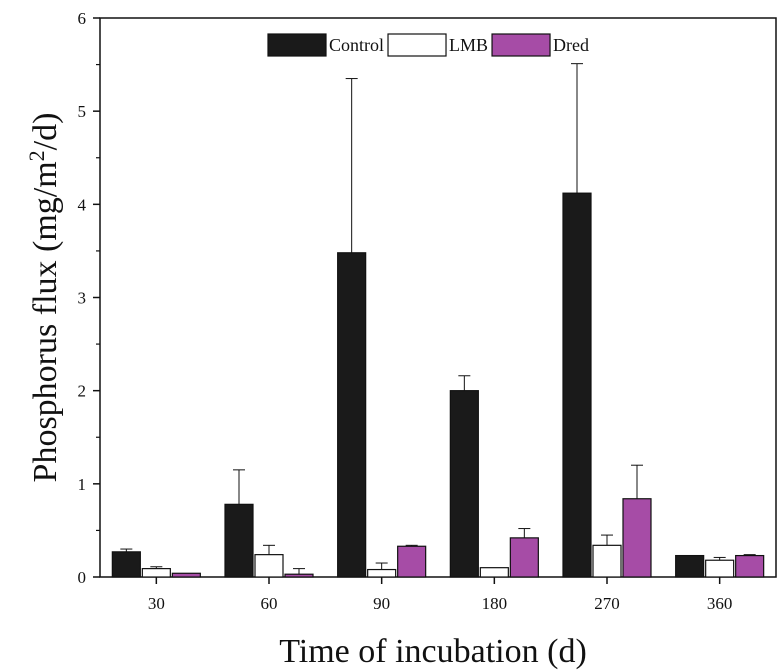 The height and width of the screenshot is (671, 781). Describe the element at coordinates (82, 391) in the screenshot. I see `y-tick-label: 2` at that location.